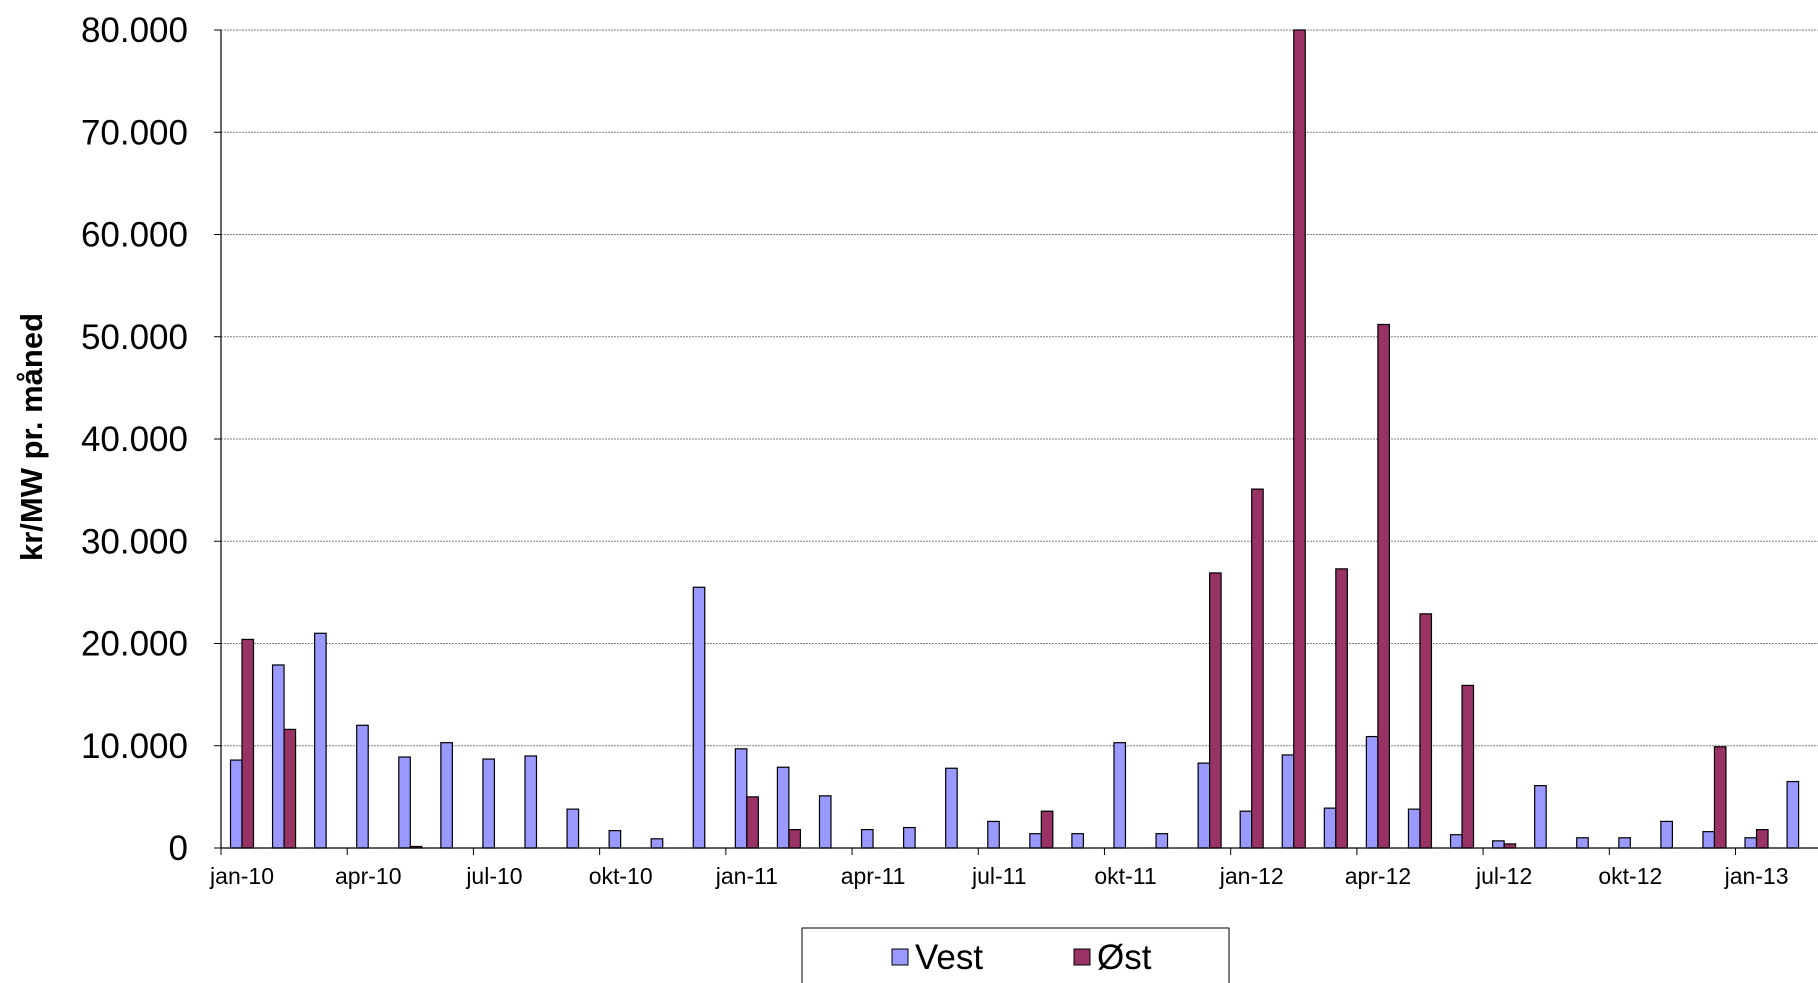  I want to click on x-tick-label: jul-10, so click(493, 876).